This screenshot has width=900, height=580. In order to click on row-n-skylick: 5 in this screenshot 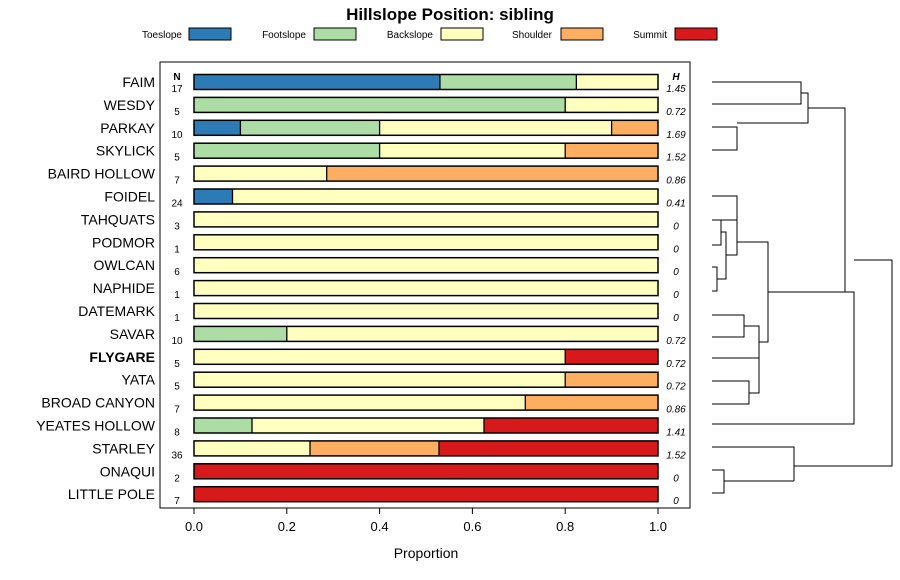, I will do `click(177, 158)`.